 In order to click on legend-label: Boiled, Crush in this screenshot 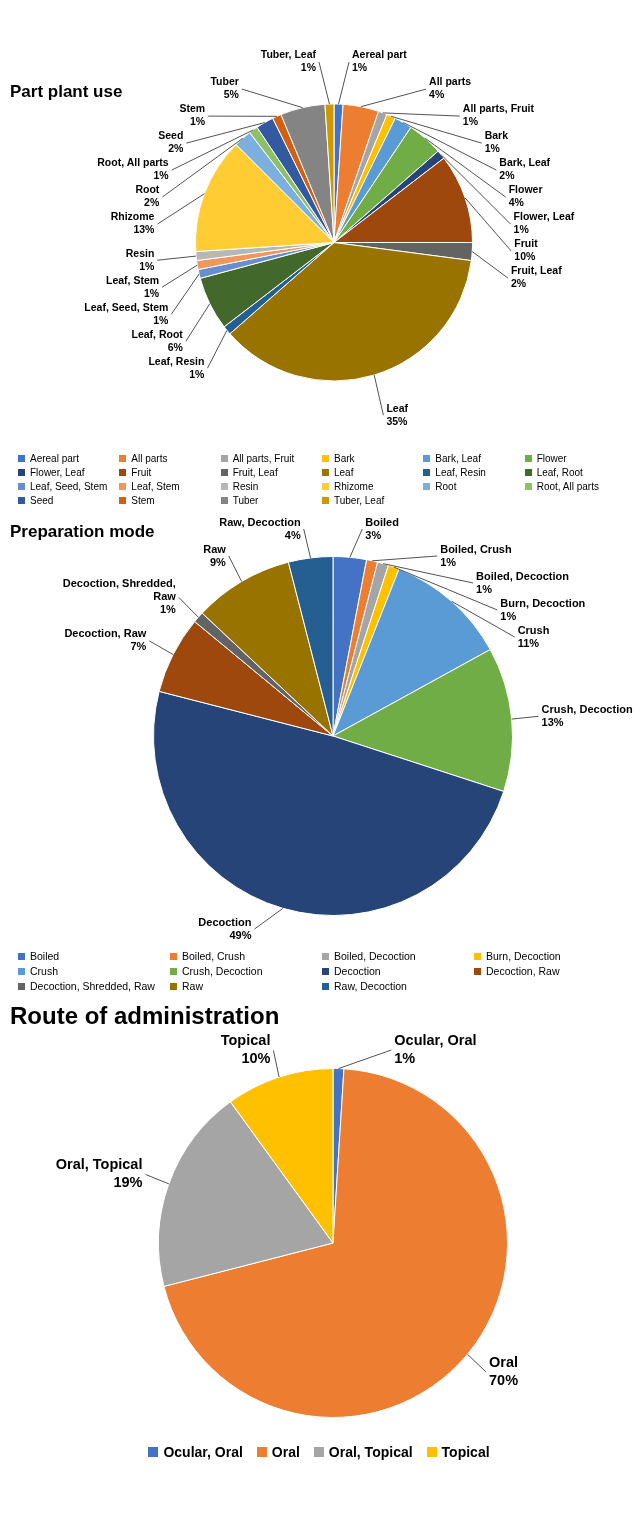, I will do `click(214, 956)`.